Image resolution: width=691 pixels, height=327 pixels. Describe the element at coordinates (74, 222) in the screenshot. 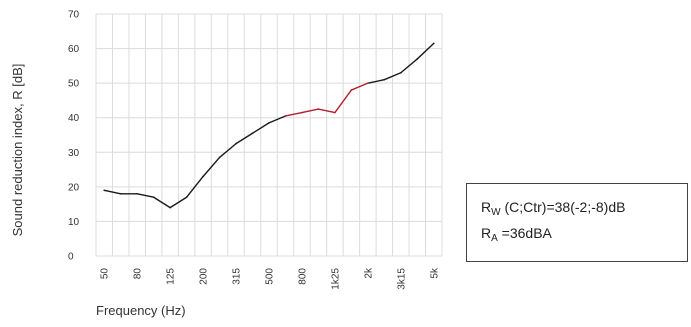

I see `y-tick-label-10: 10` at that location.